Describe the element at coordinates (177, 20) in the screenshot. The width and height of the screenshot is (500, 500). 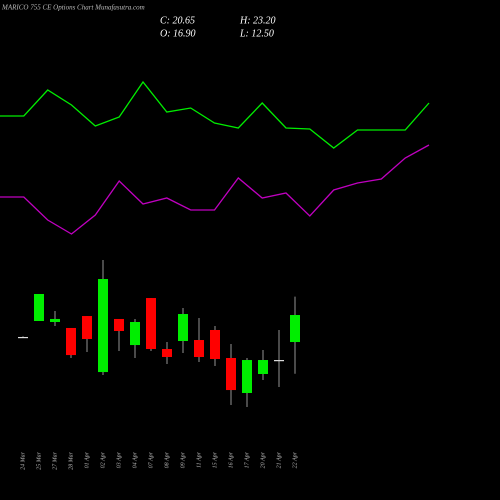
I see `close-label: C: 20.65` at that location.